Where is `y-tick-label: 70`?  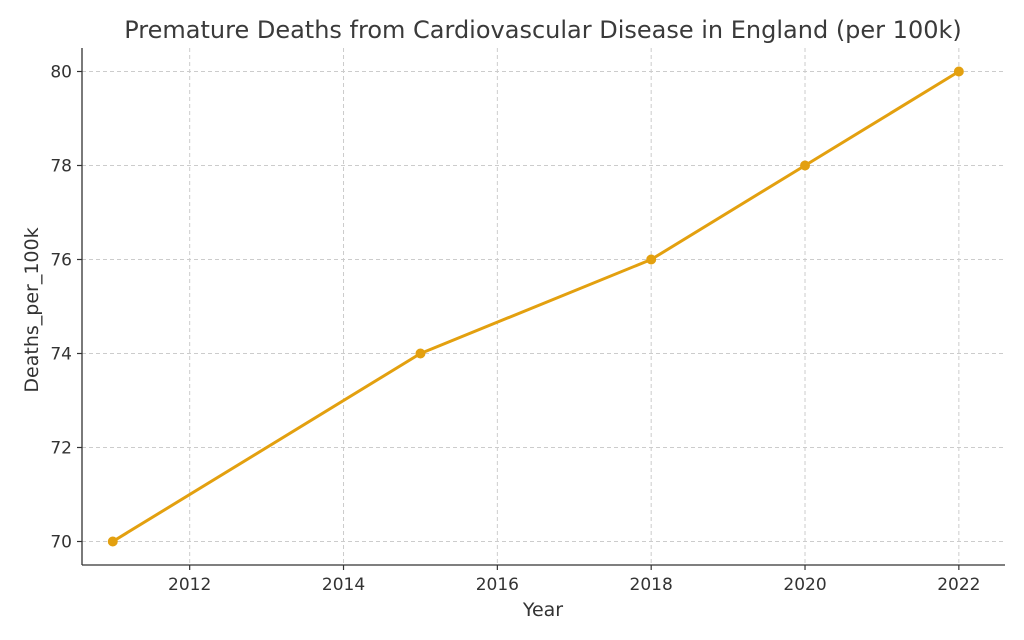
y-tick-label: 70 is located at coordinates (61, 543).